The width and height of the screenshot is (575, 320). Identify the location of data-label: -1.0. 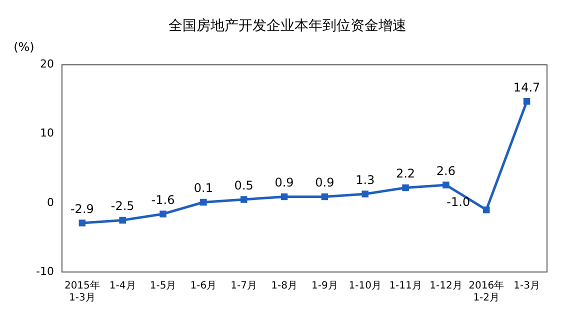
(458, 201).